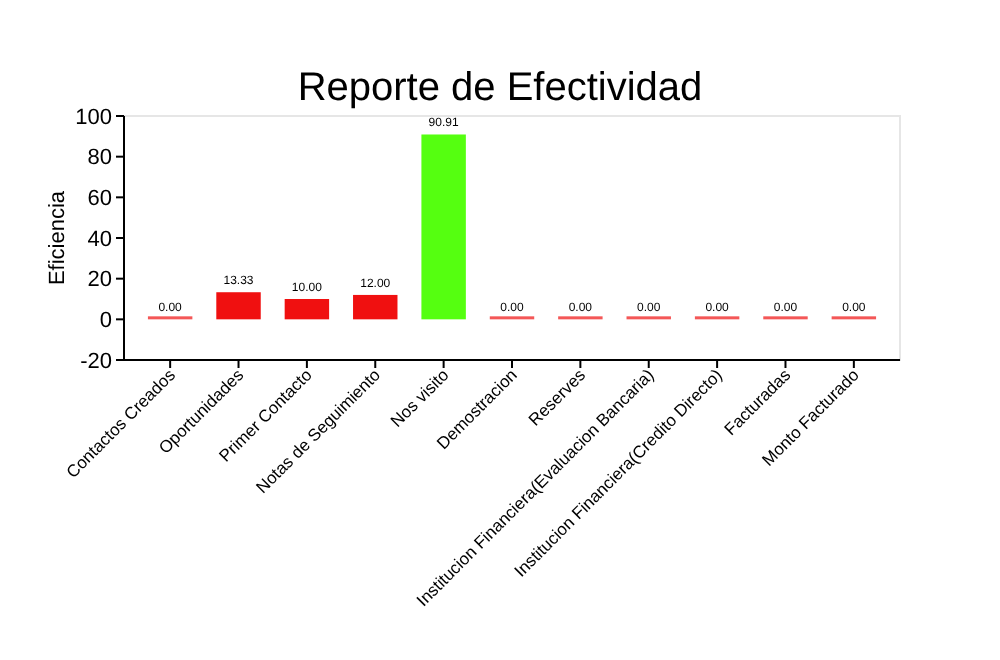 The height and width of the screenshot is (660, 1000). What do you see at coordinates (96, 361) in the screenshot?
I see `y-tick-label: -20` at bounding box center [96, 361].